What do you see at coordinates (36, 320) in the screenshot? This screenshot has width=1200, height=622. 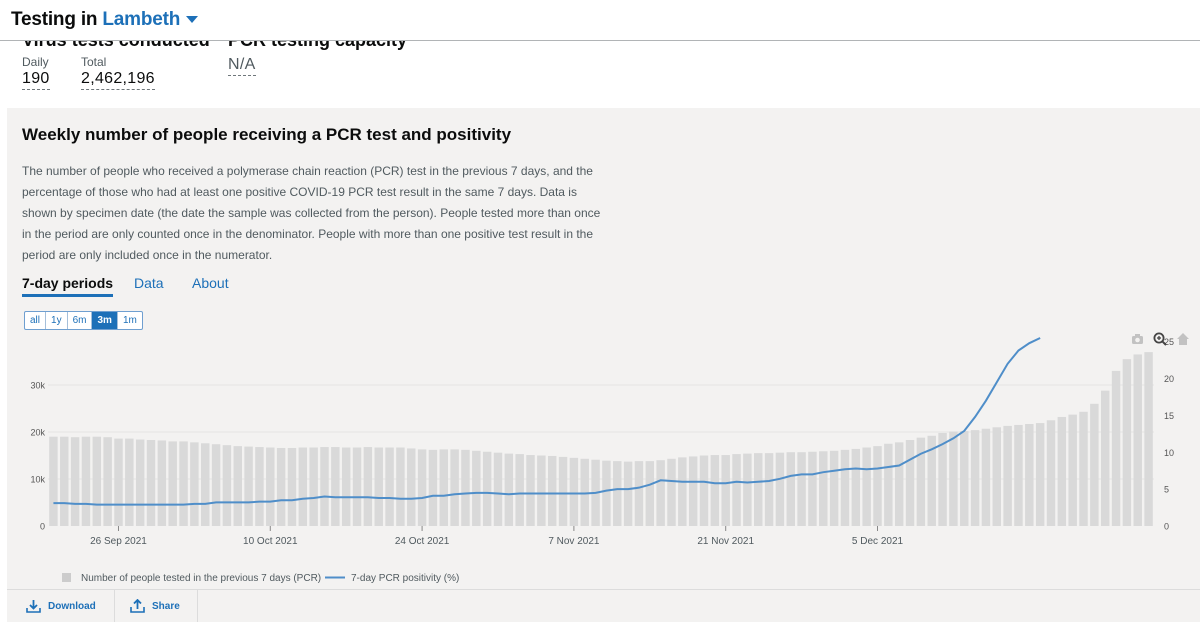 I see `range-all-button: all` at bounding box center [36, 320].